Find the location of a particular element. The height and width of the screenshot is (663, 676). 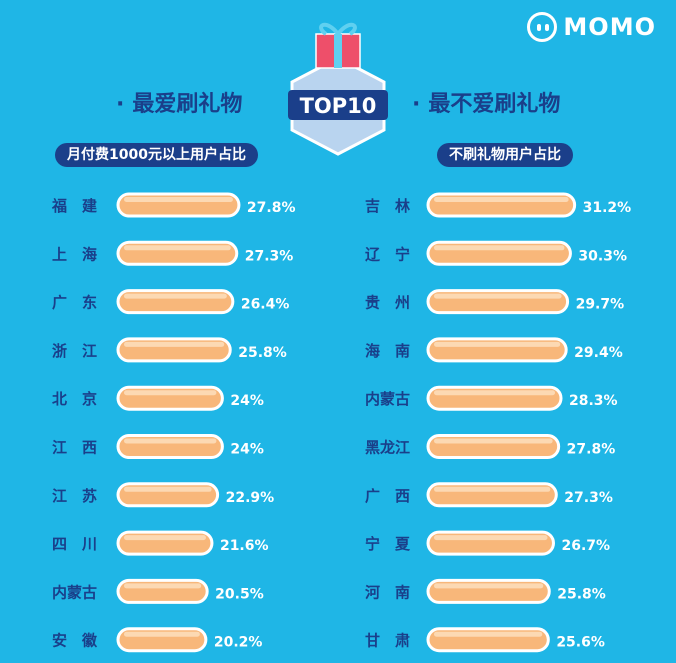

value-label: 25.6% is located at coordinates (580, 643).